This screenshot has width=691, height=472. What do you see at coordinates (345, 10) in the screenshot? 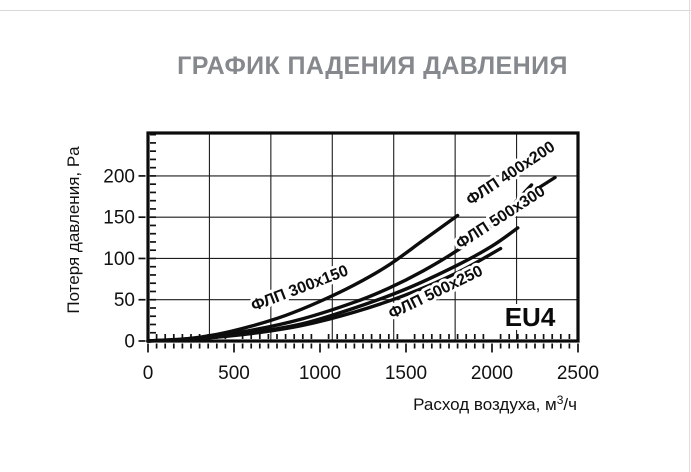
I see `page-frame-top-line` at bounding box center [345, 10].